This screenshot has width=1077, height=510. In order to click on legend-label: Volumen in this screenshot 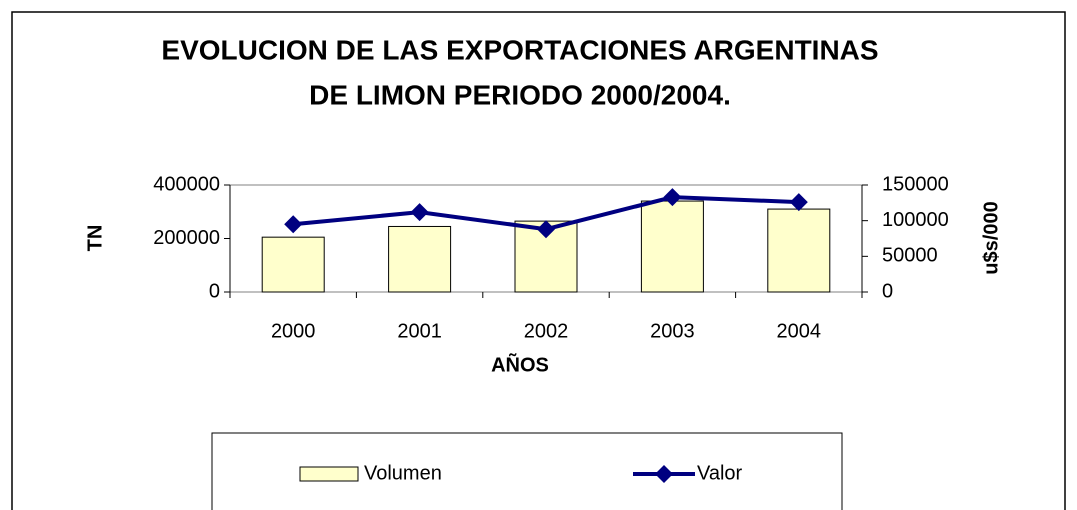, I will do `click(403, 473)`.